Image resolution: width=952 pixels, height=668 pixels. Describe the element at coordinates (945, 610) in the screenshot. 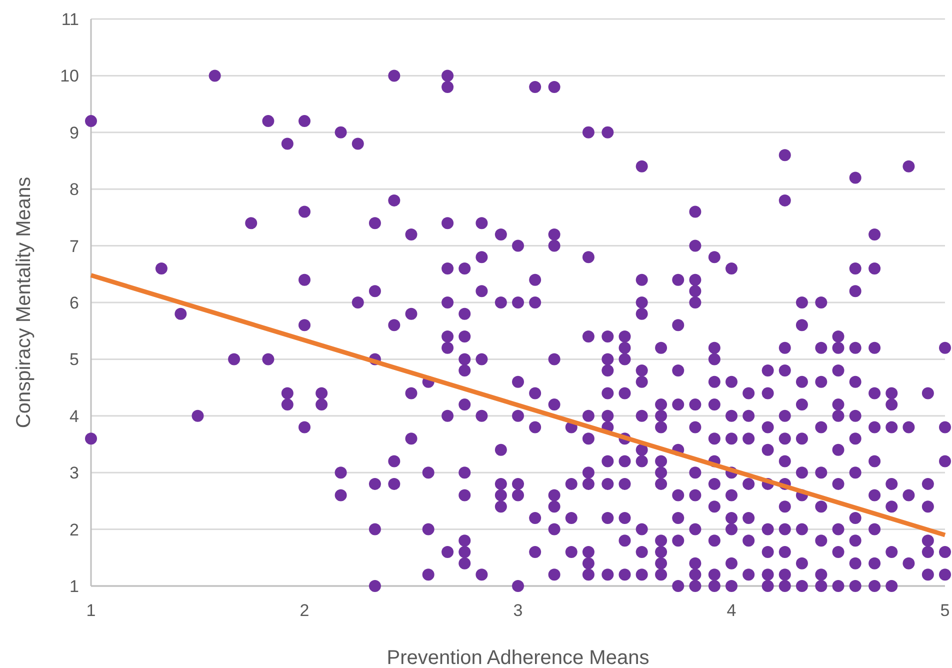

I see `x-tick-label: 5` at that location.